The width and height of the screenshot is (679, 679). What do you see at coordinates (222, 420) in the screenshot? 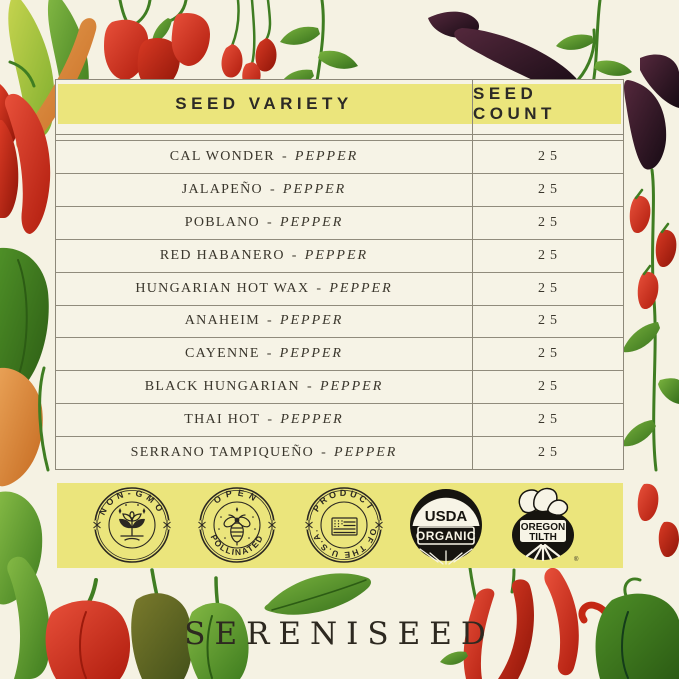
I see `variety-name: THAI HOT` at bounding box center [222, 420].